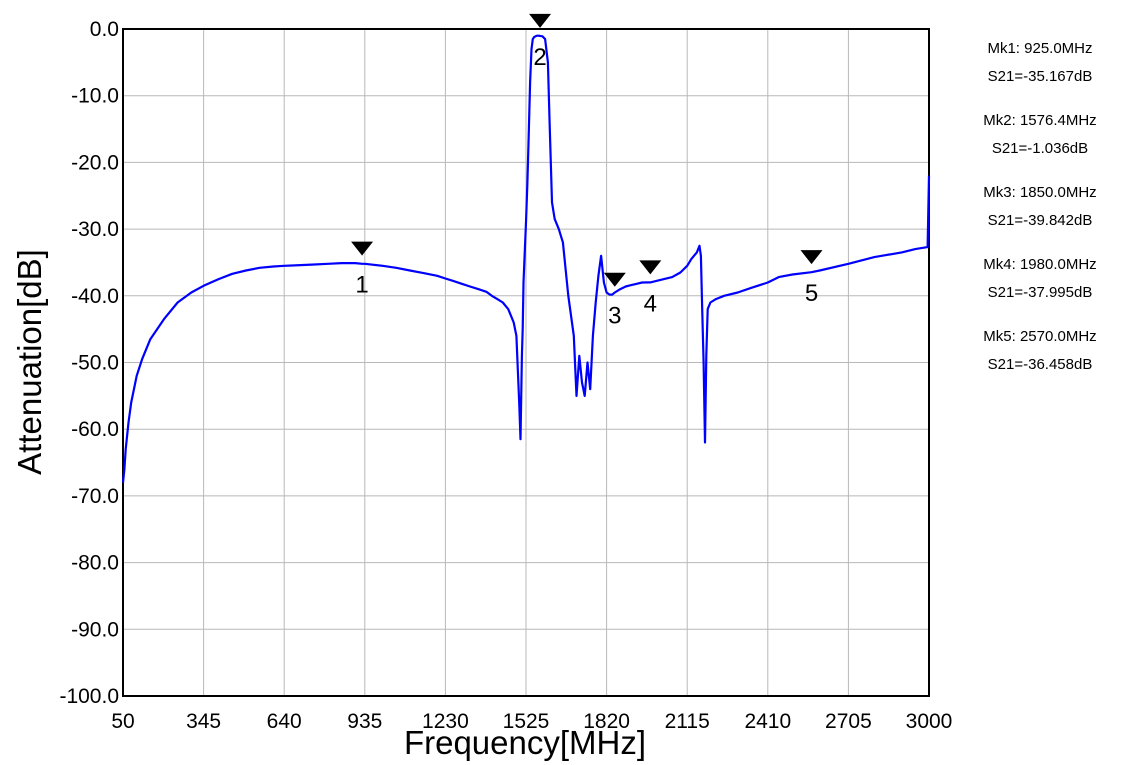 This screenshot has height=765, width=1134. What do you see at coordinates (95, 162) in the screenshot?
I see `y-tick-label: -20.0` at bounding box center [95, 162].